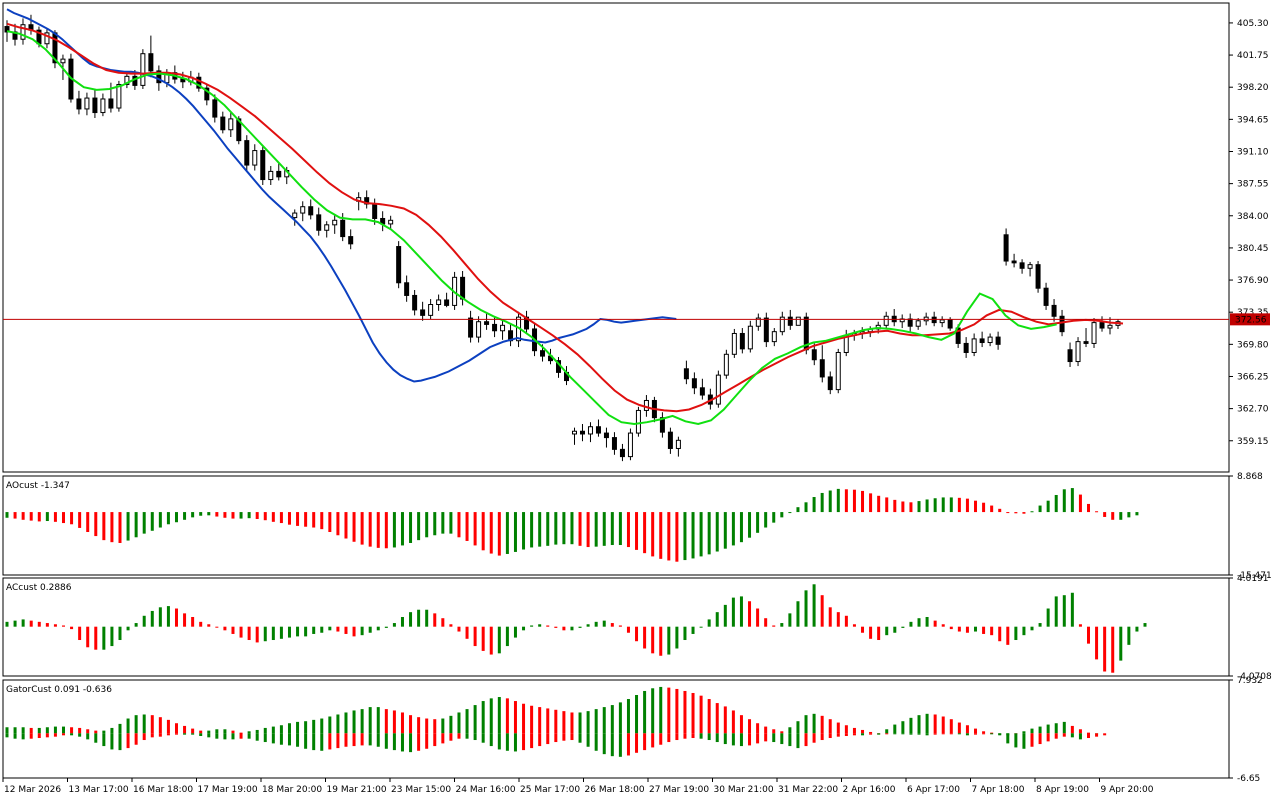  What do you see at coordinates (632, 730) in the screenshot?
I see `gator-pane: 7.932 -6.65 GatorCust 0.091 -0.636` at bounding box center [632, 730].